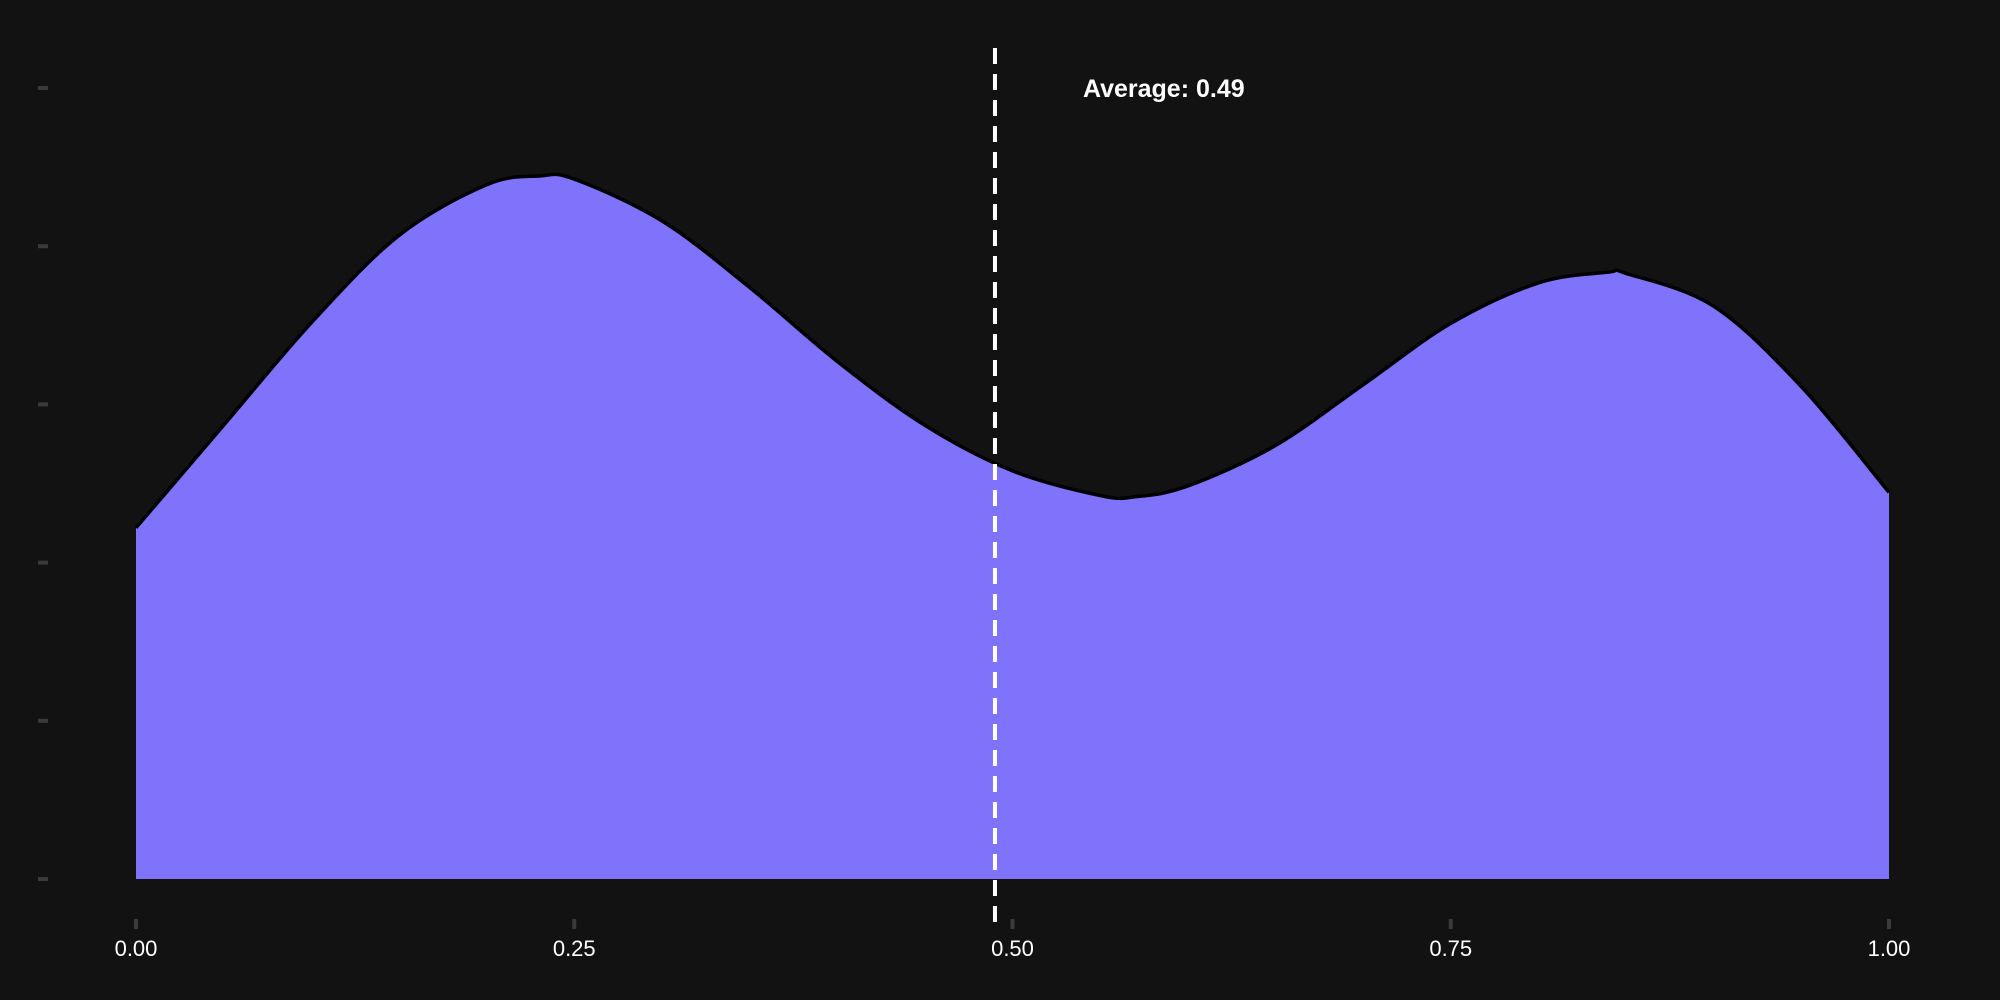 This screenshot has height=1000, width=2000. What do you see at coordinates (1012, 948) in the screenshot?
I see `x-tick-label: 0.50` at bounding box center [1012, 948].